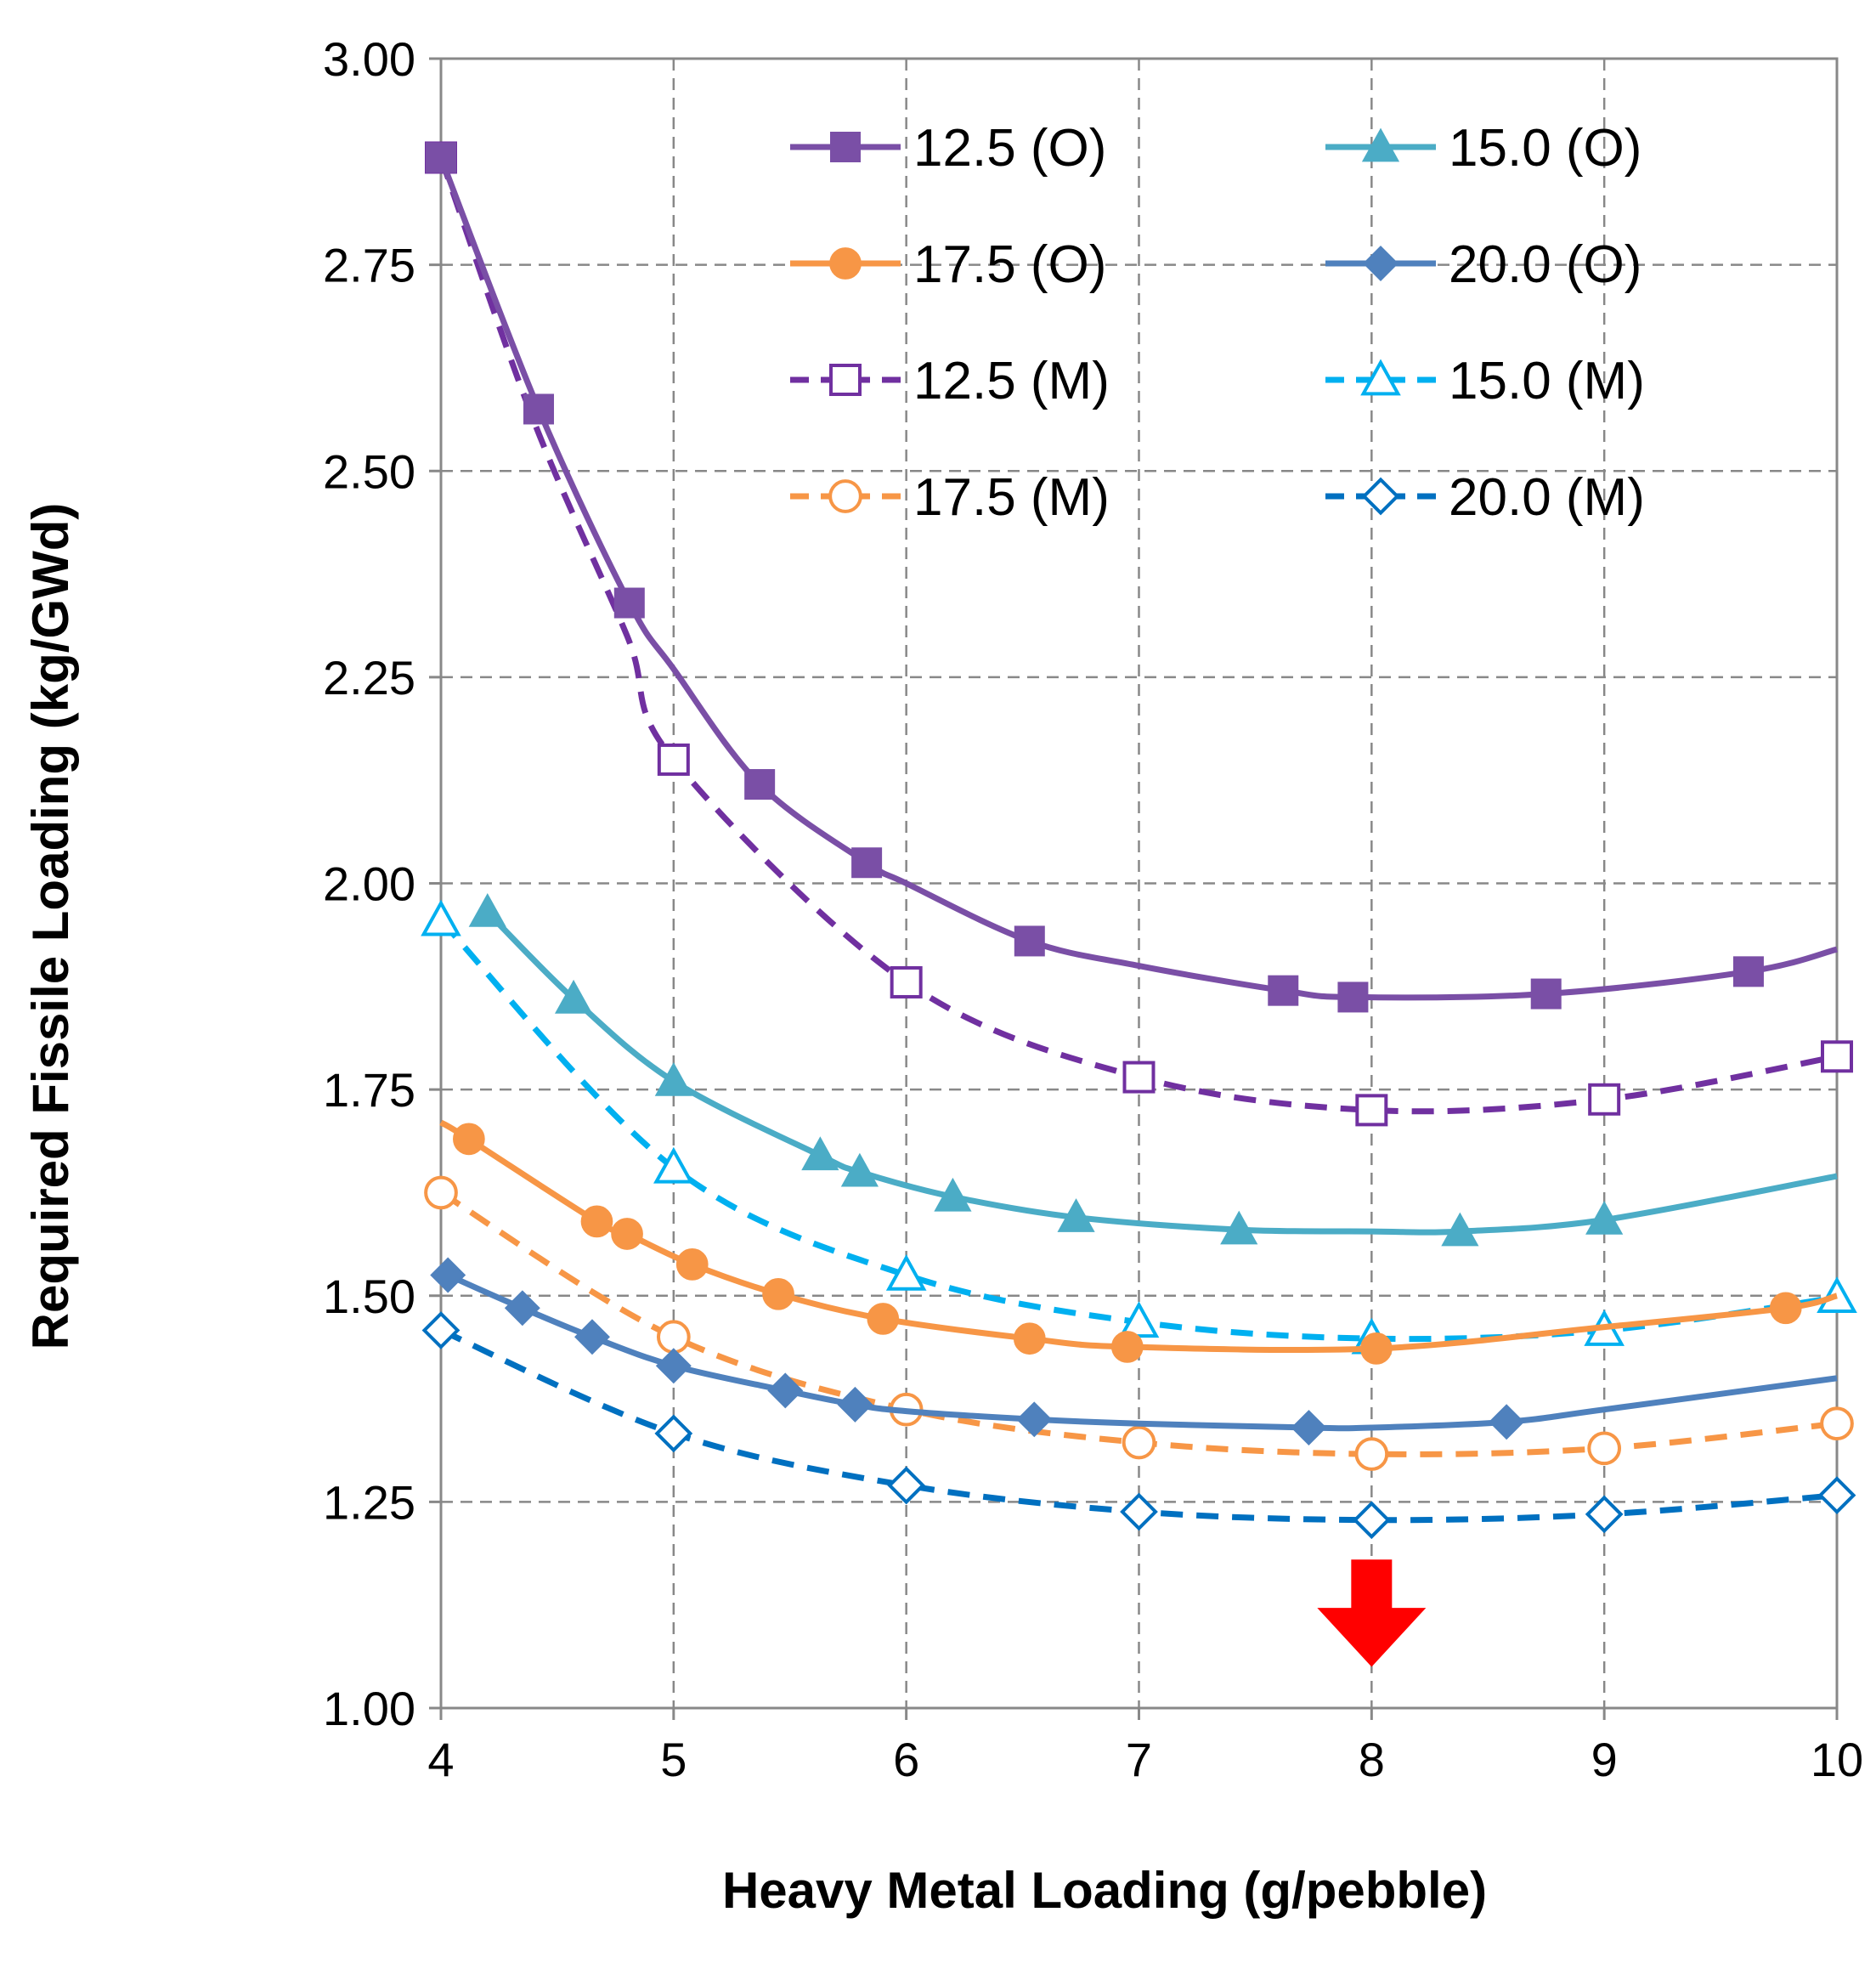  I want to click on legend-item: 20.0 (O), so click(1483, 264).